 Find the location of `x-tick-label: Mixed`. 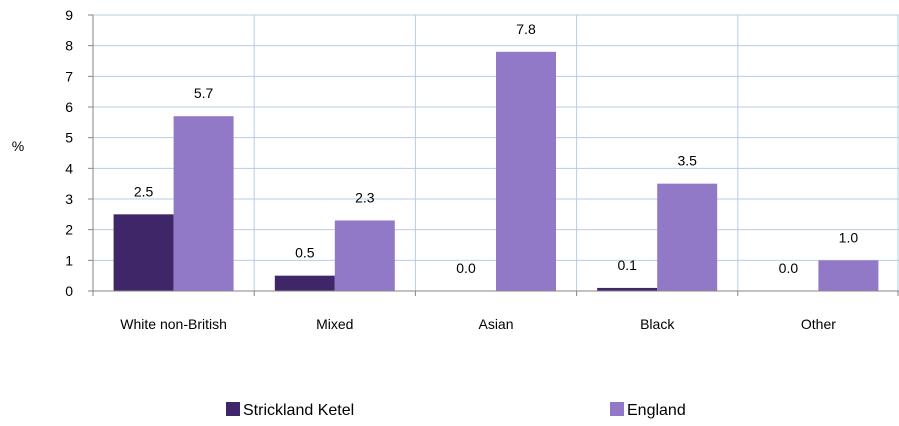

x-tick-label: Mixed is located at coordinates (334, 324).